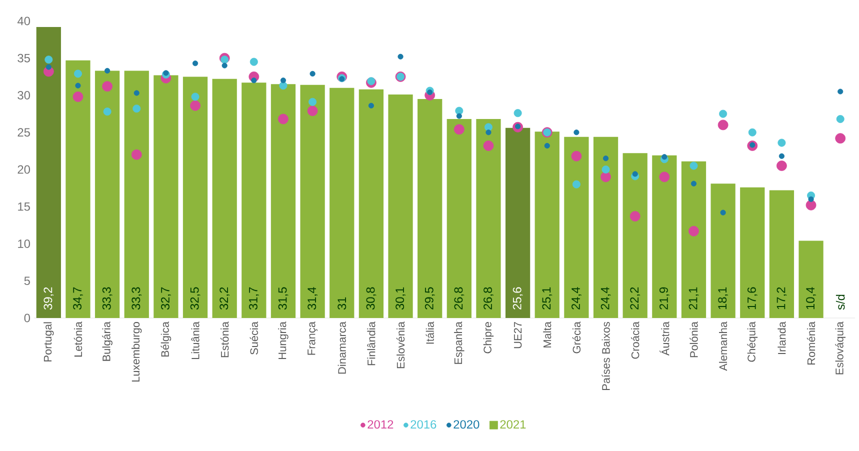  I want to click on legend-label: 2016, so click(423, 424).